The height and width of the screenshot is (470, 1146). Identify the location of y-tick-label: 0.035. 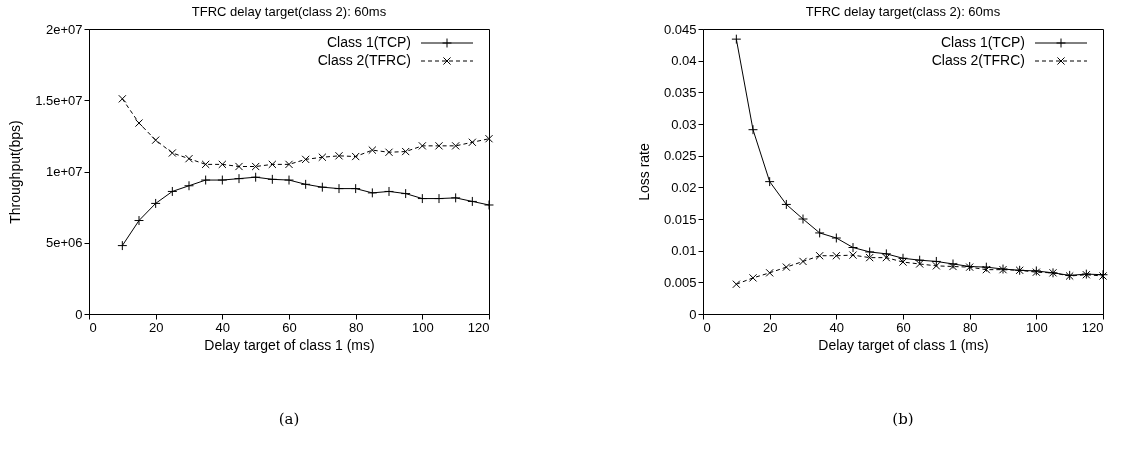
(680, 92).